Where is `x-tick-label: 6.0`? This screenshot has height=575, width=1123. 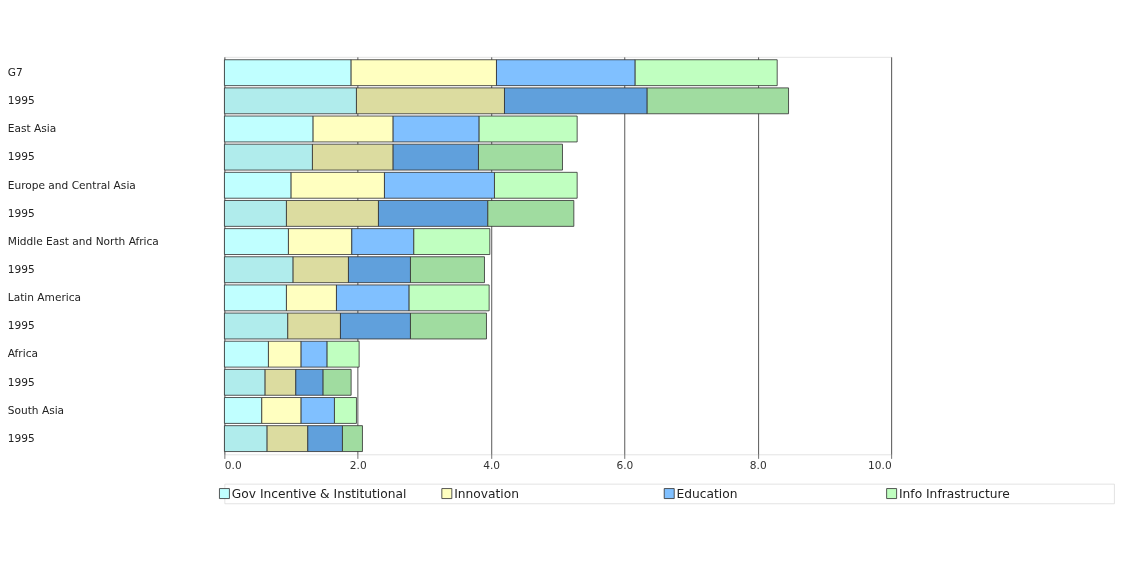
x-tick-label: 6.0 is located at coordinates (625, 464).